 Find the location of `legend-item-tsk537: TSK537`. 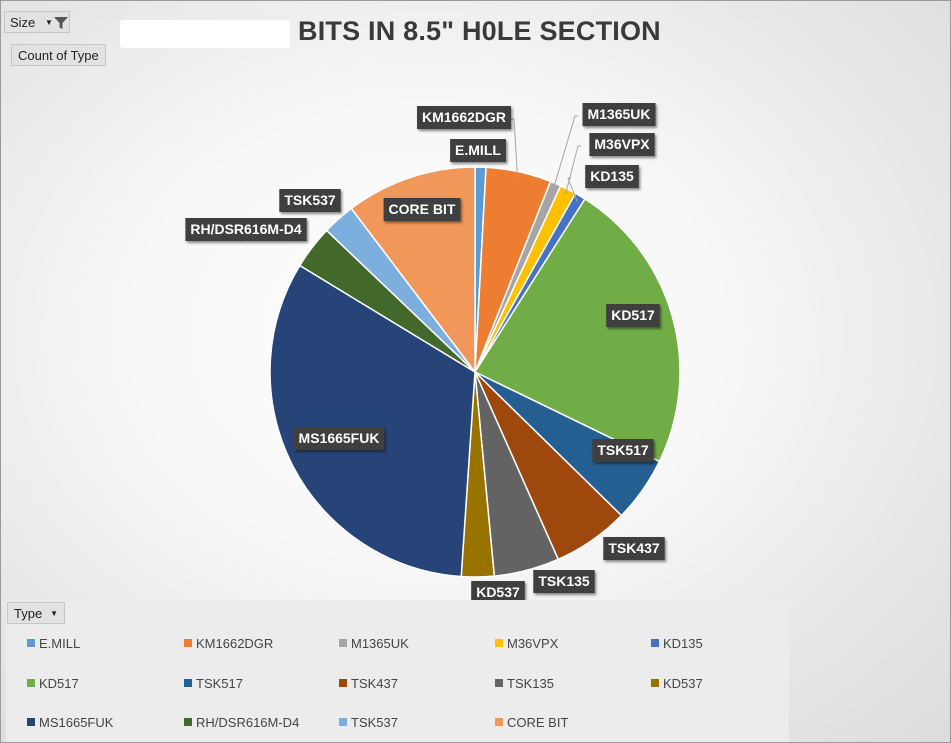

legend-item-tsk537: TSK537 is located at coordinates (368, 723).